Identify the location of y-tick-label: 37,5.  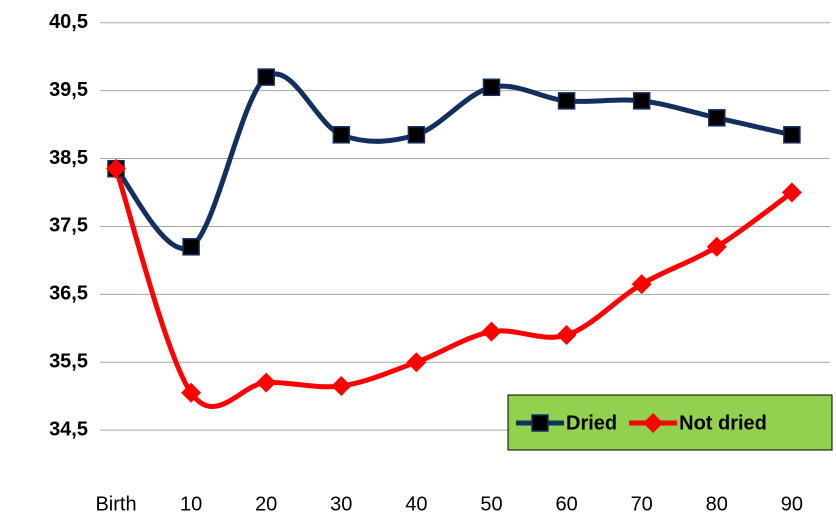
(68, 226).